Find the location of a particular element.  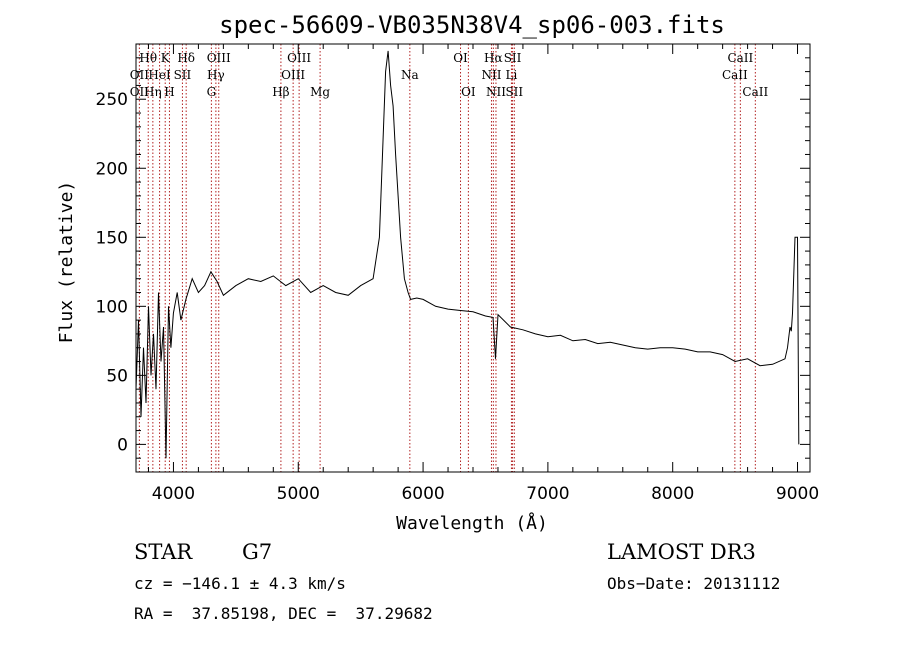

line-label-11: G is located at coordinates (212, 92).